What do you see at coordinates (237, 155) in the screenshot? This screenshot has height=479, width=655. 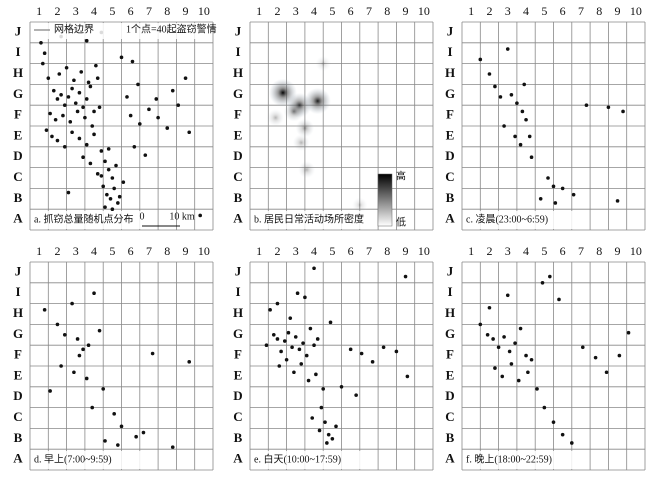 I see `y-tick-label: D` at bounding box center [237, 155].